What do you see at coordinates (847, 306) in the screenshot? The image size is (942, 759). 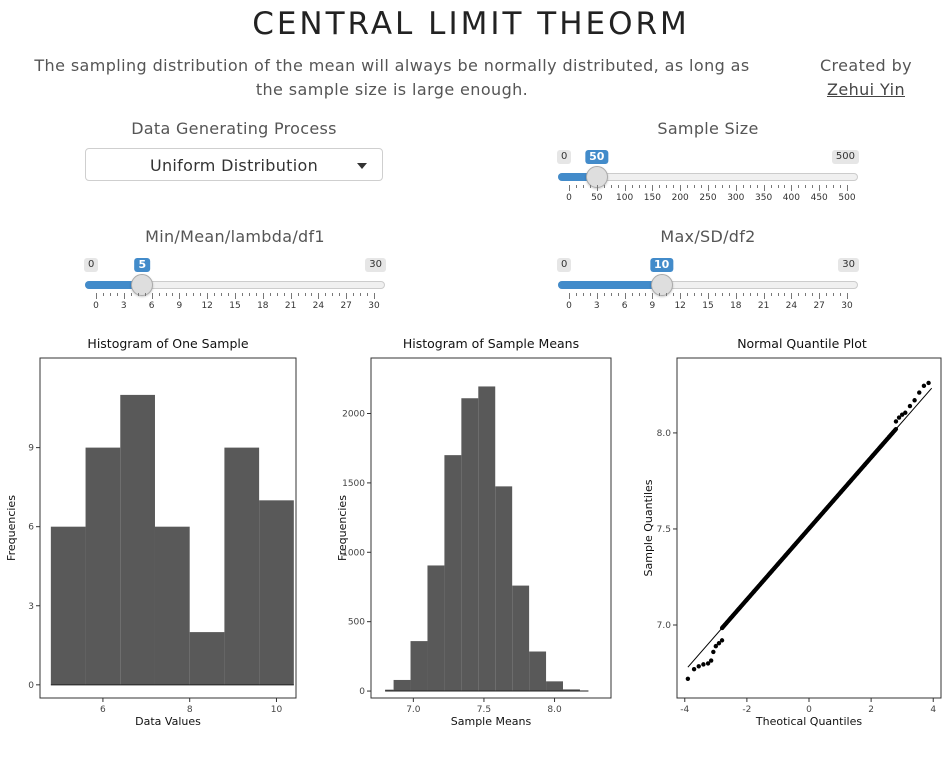 I see `slider-tick-label: 30` at bounding box center [847, 306].